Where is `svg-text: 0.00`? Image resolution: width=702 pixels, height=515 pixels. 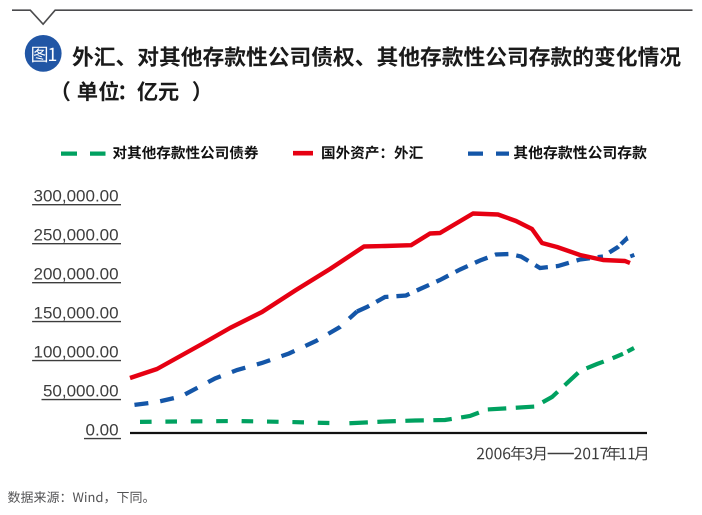
svg-text: 0.00 is located at coordinates (102, 430).